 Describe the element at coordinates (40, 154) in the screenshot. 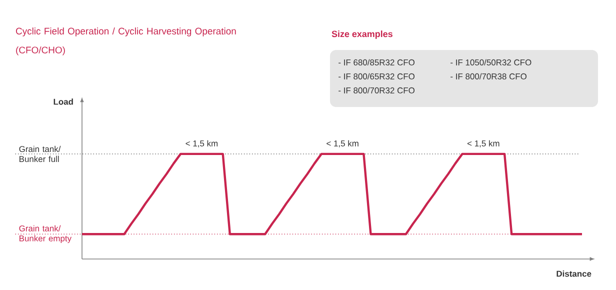

I see `ref-line-label: Grain tank/ Bunker full` at that location.